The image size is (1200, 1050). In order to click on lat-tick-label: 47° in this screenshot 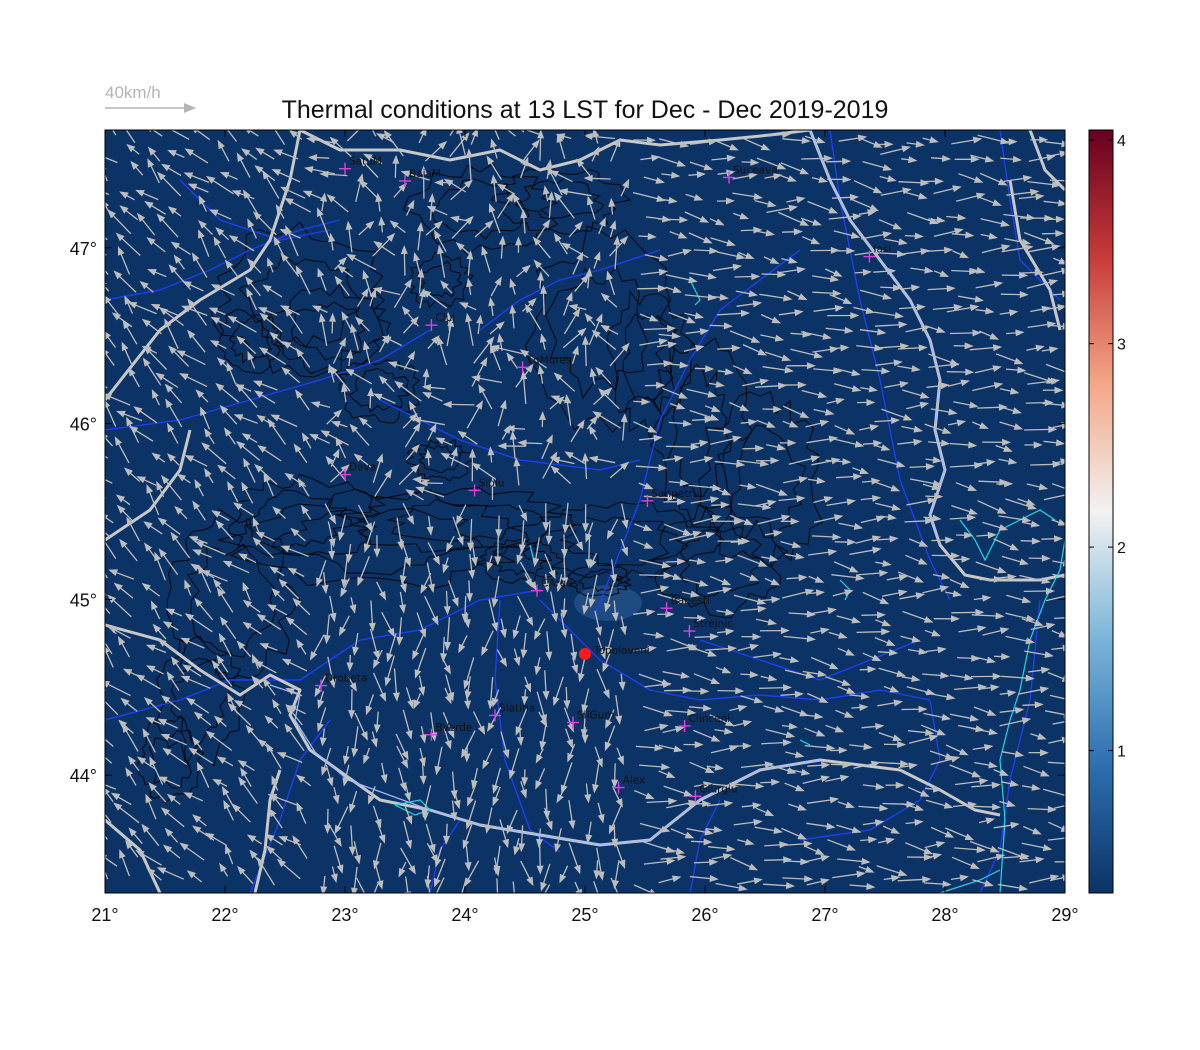, I will do `click(83, 249)`.